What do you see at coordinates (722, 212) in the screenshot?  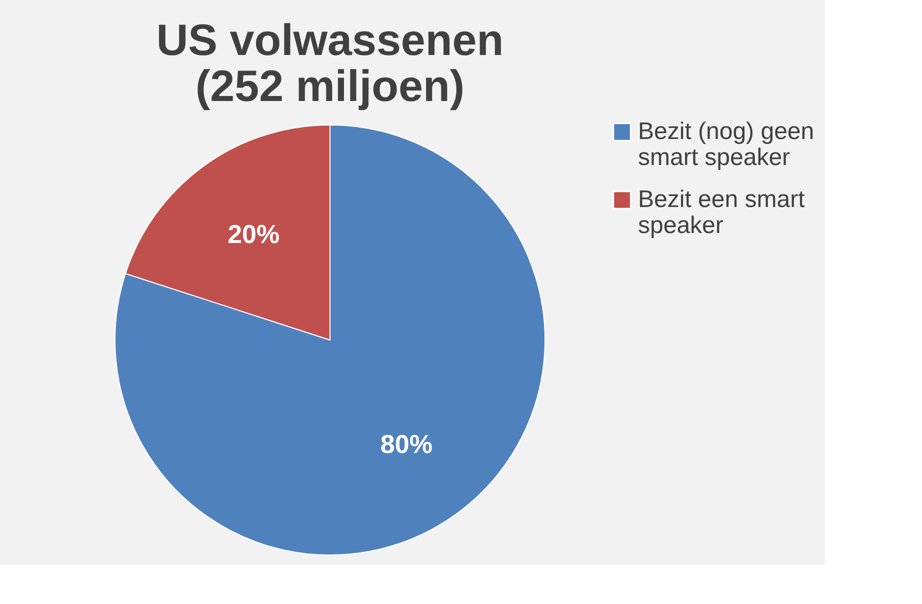 I see `legend-label: Bezit een smart speaker` at bounding box center [722, 212].